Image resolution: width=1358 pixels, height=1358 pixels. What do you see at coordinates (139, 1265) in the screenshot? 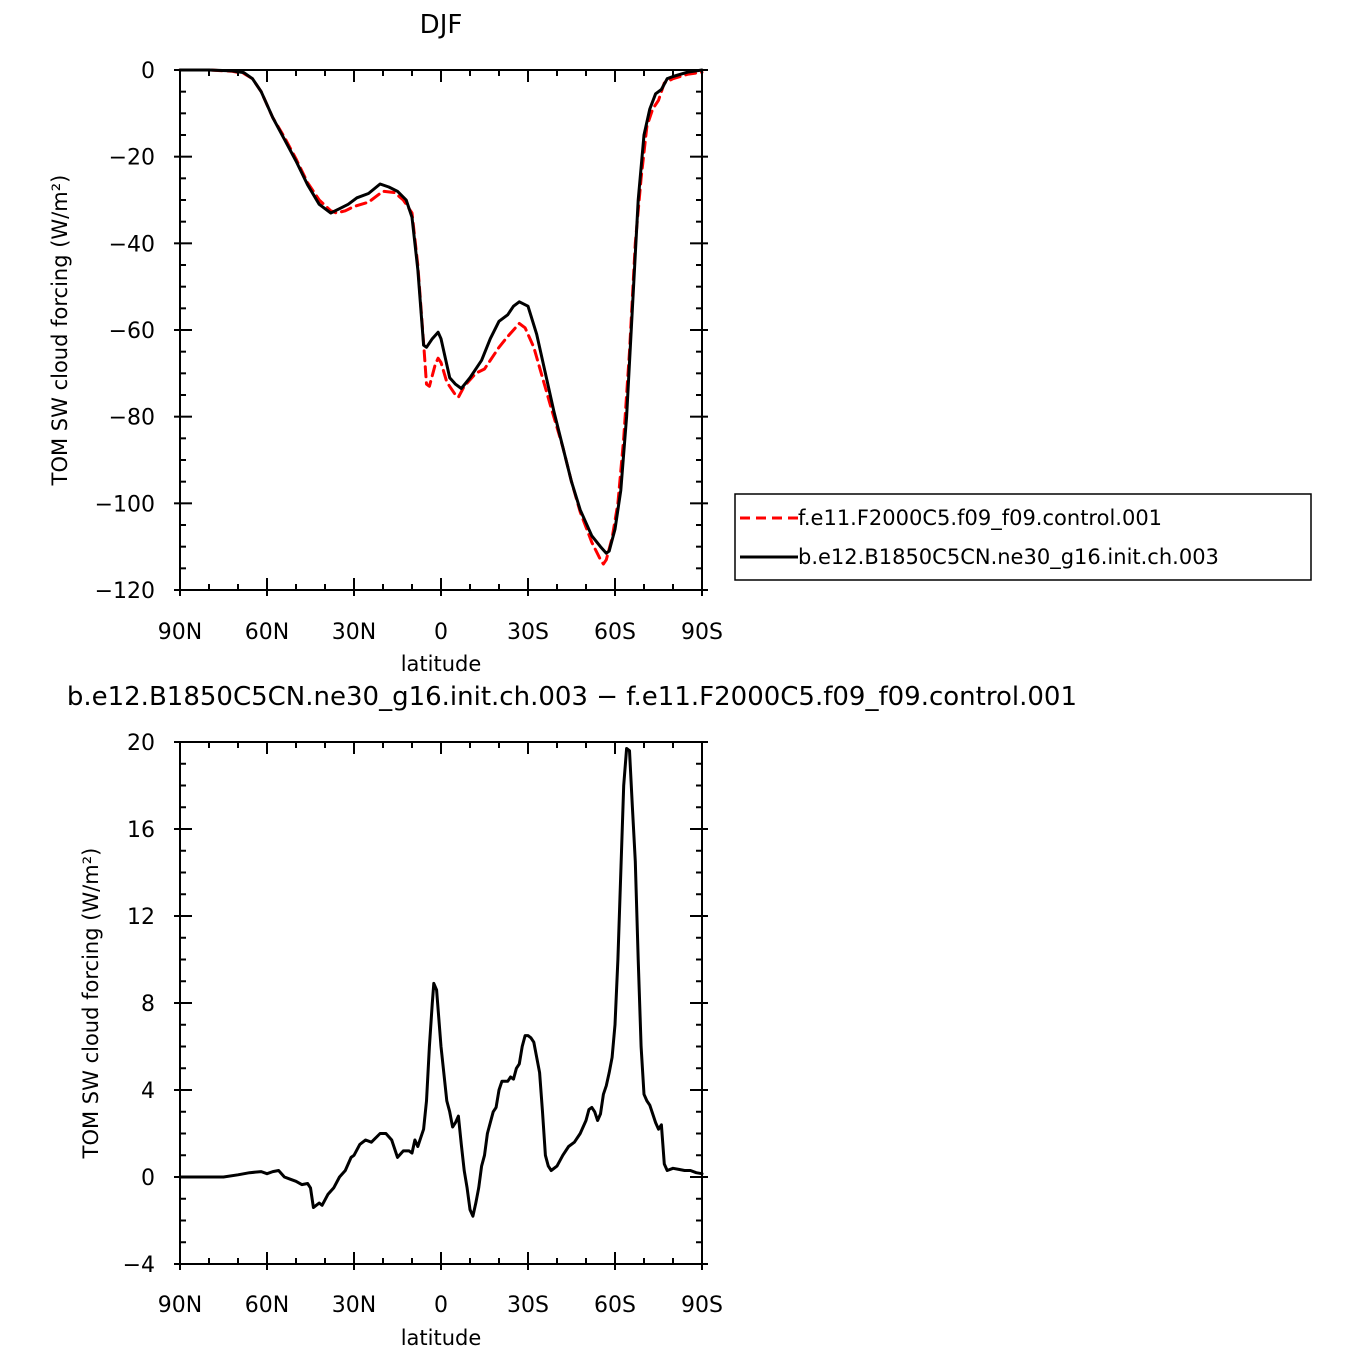
I see `chart-bottom-y-tick-label-6: −4` at bounding box center [139, 1265].